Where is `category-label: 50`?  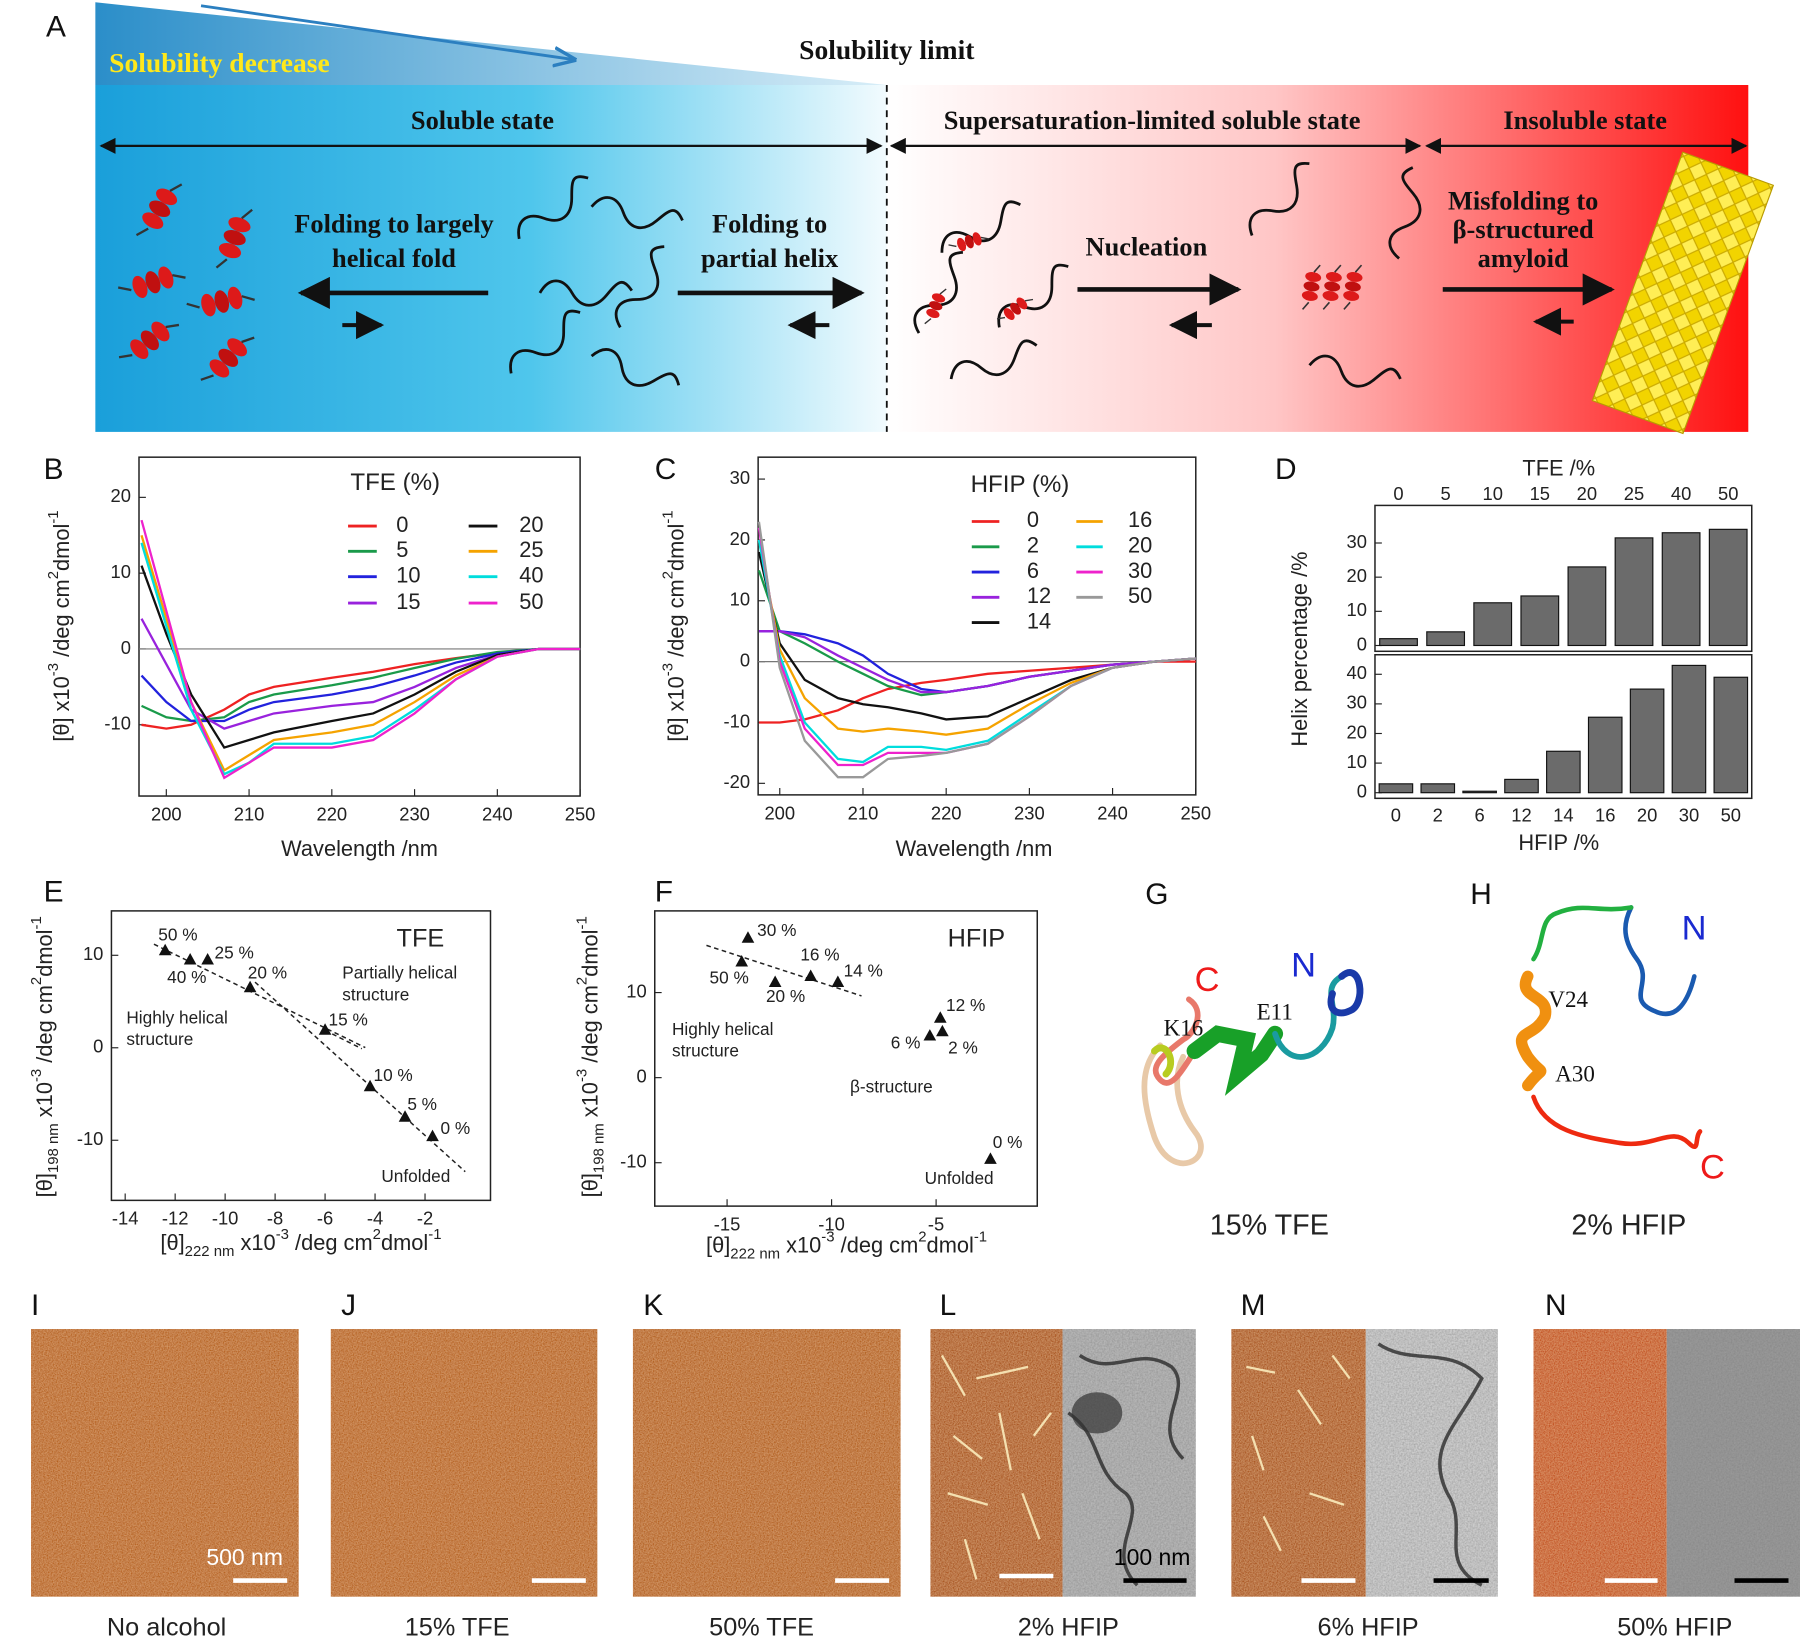
category-label: 50 is located at coordinates (1728, 493).